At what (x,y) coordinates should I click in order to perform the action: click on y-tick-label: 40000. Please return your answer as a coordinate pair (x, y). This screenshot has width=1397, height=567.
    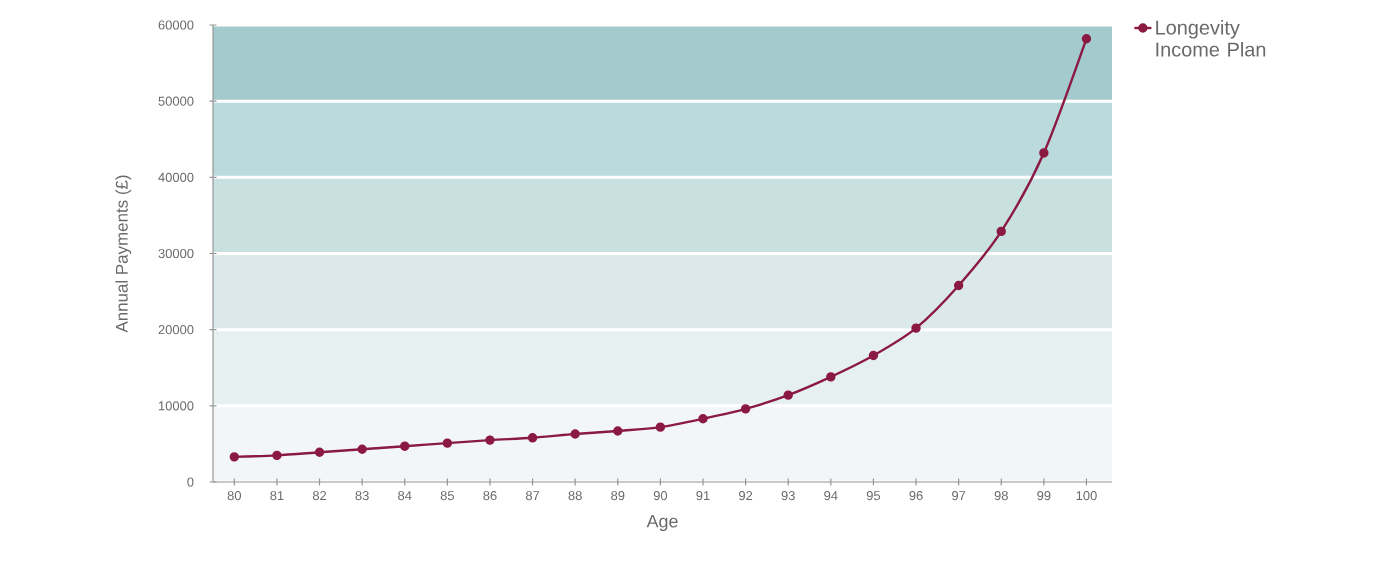
    Looking at the image, I should click on (176, 177).